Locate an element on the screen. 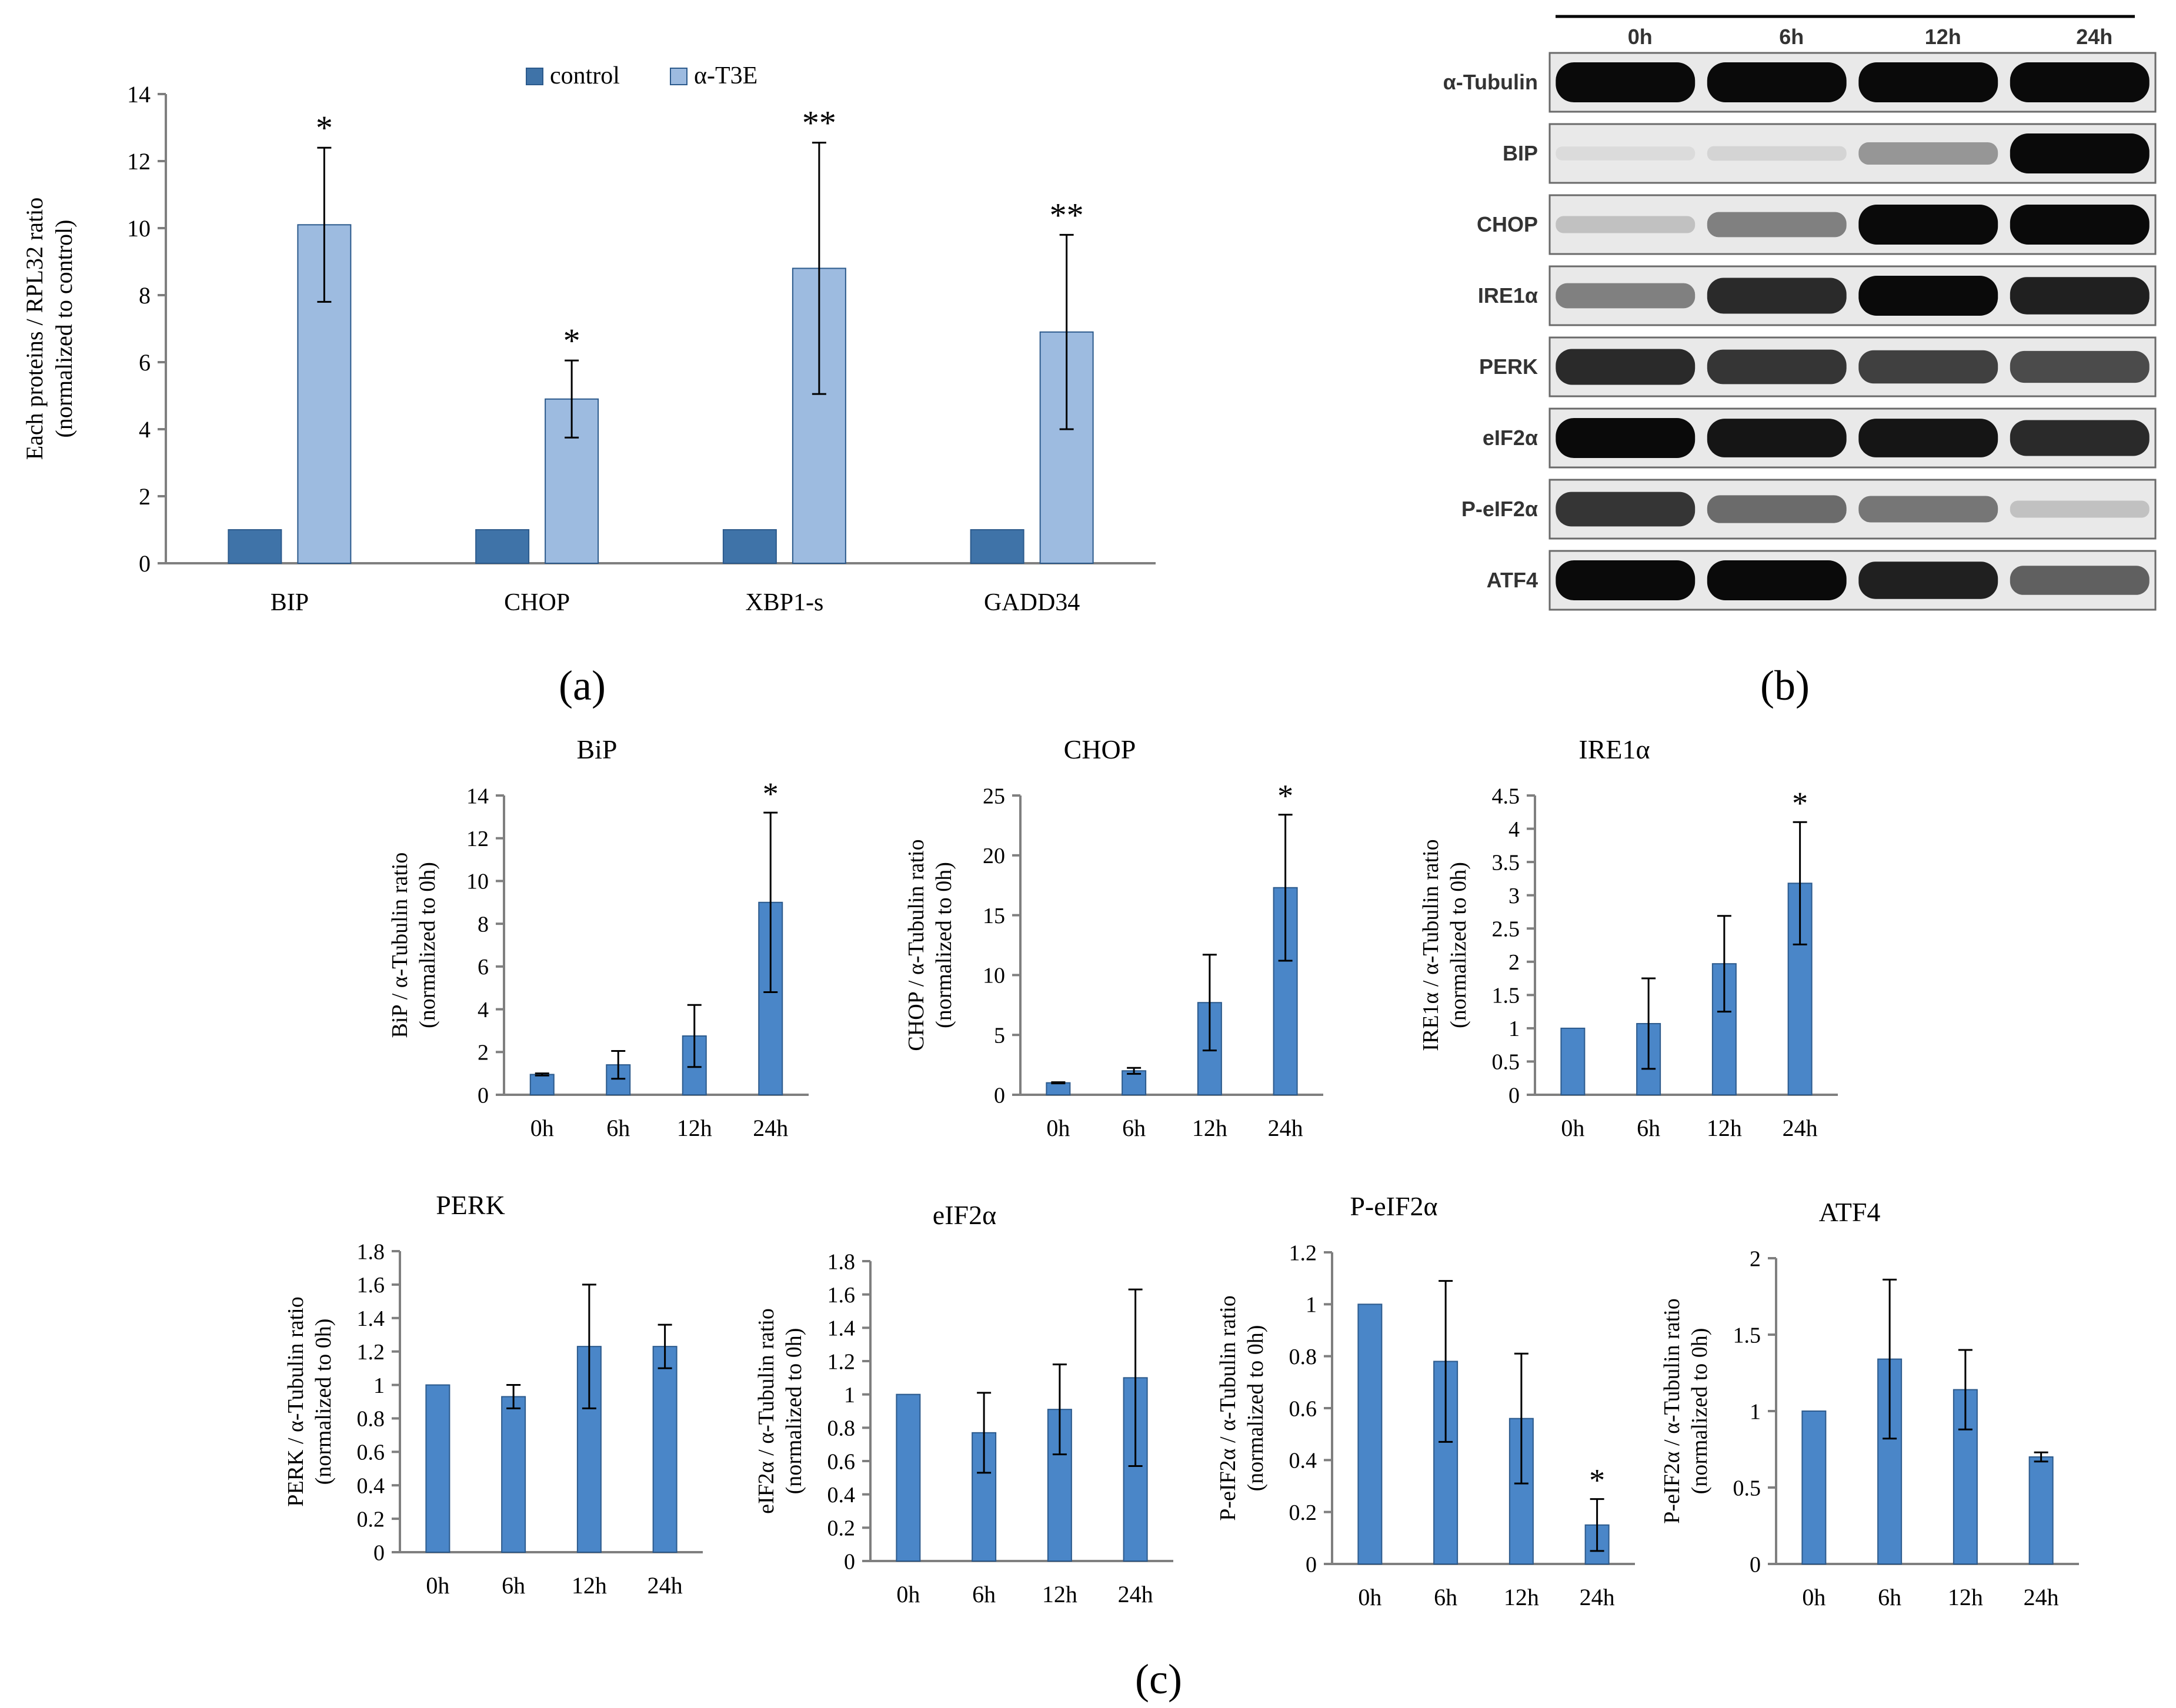 The height and width of the screenshot is (1708, 2176). chart-title: CHOP is located at coordinates (1100, 749).